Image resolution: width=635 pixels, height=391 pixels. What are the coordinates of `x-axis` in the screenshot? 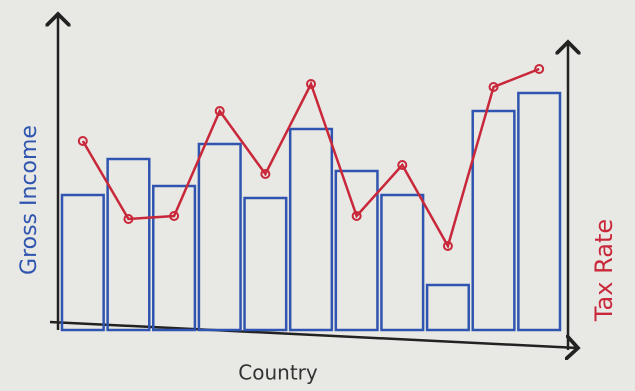 It's located at (313, 334).